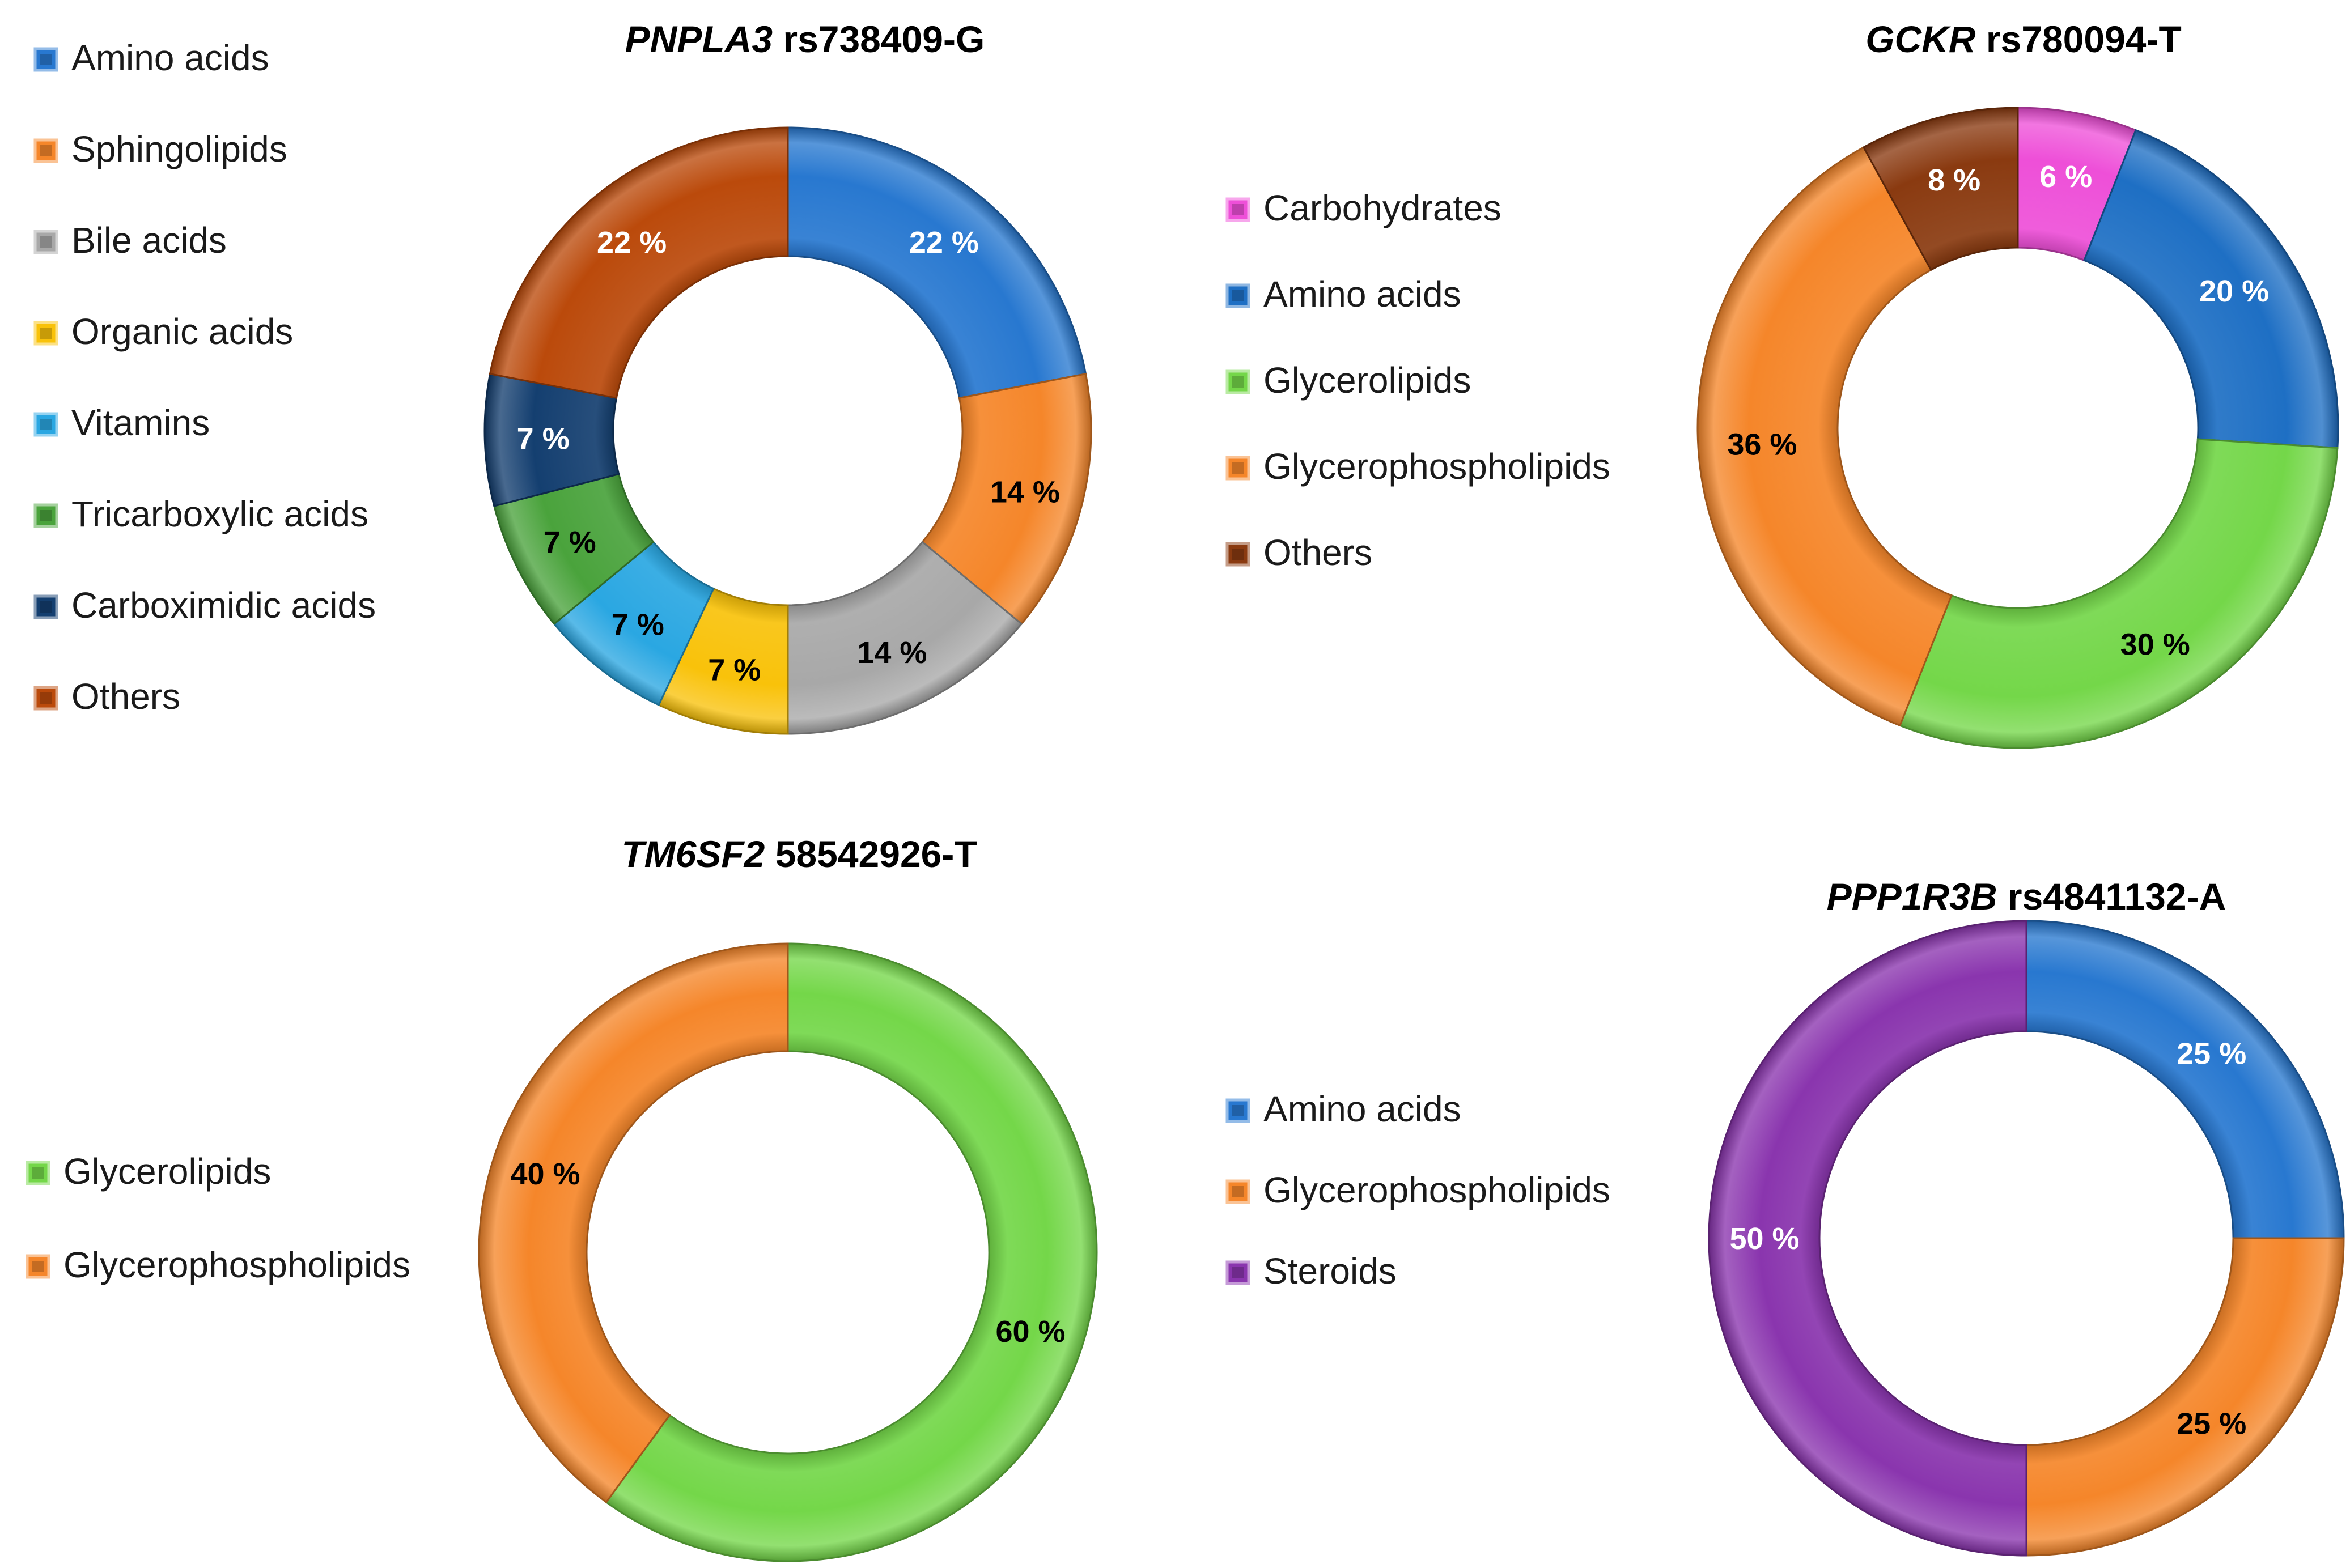 The width and height of the screenshot is (2350, 1568). Describe the element at coordinates (223, 605) in the screenshot. I see `legend-label-carboximidic-acids: Carboximidic acids` at that location.